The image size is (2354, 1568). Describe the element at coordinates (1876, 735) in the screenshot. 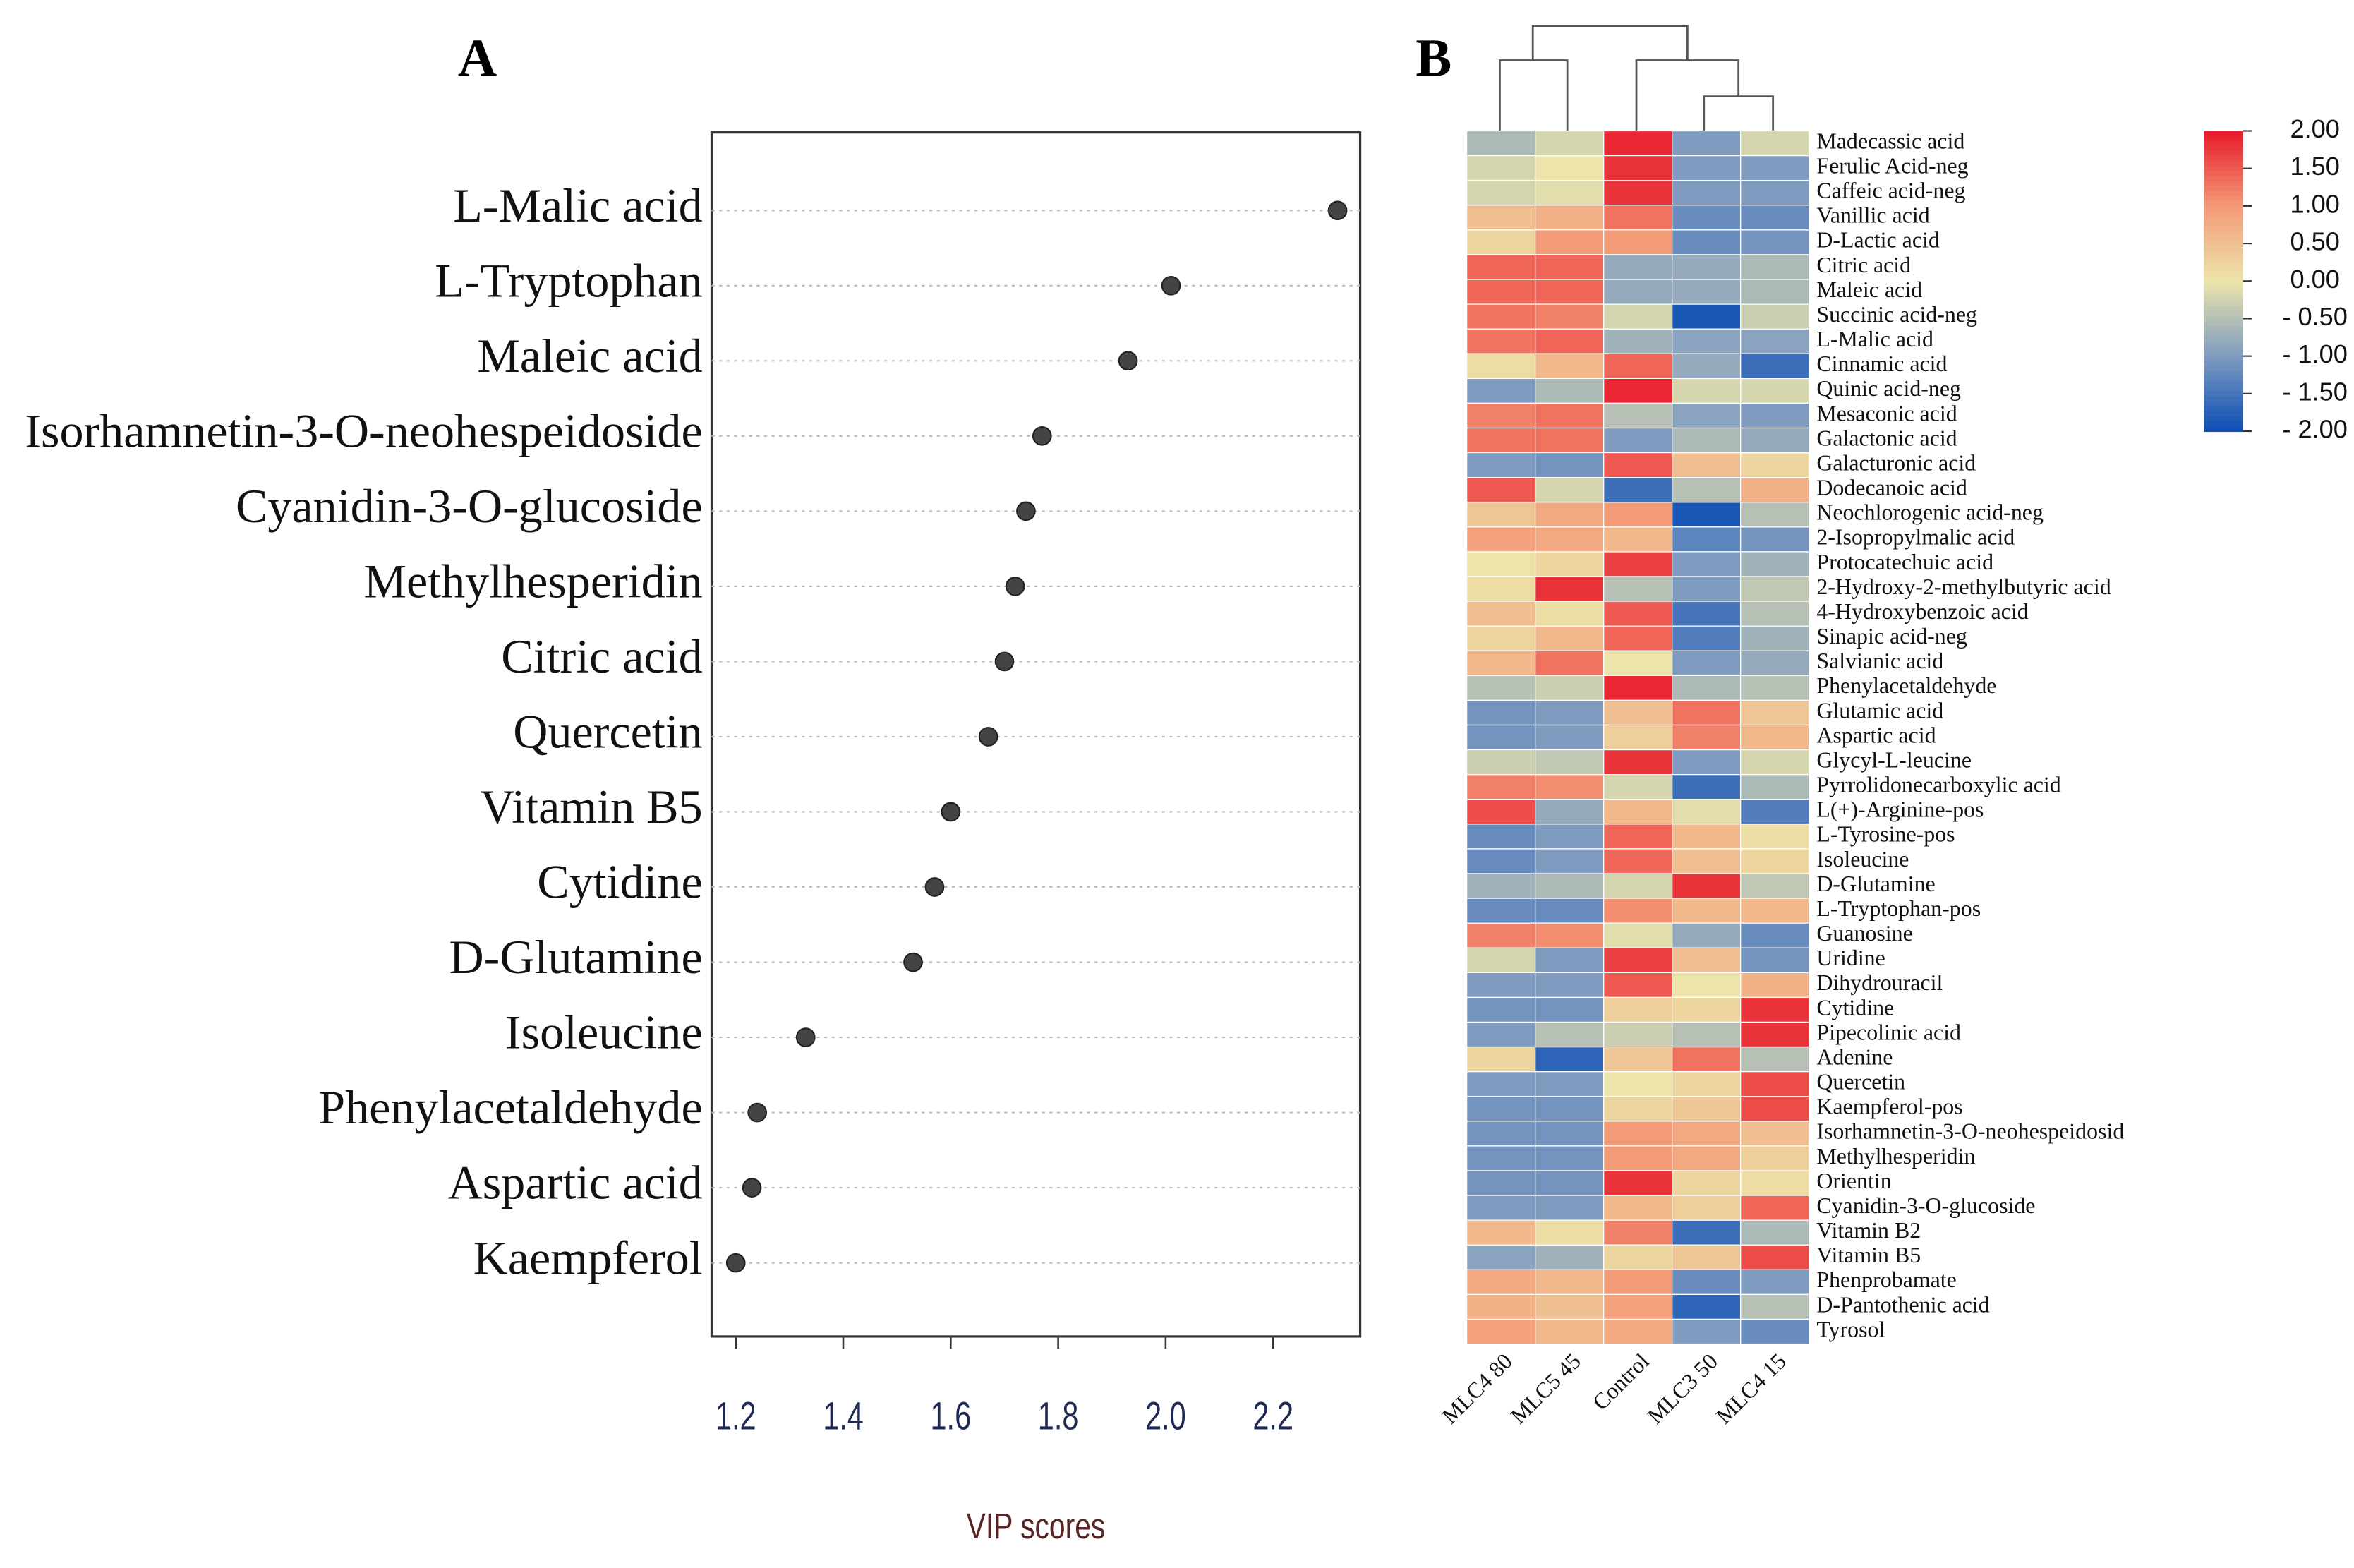

I see `row-label: Aspartic acid` at that location.